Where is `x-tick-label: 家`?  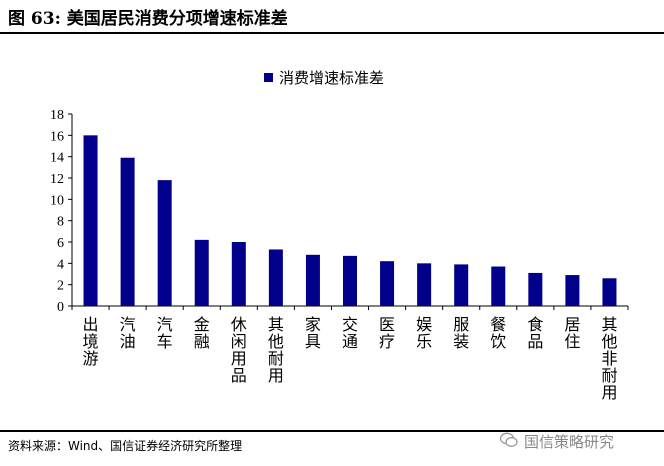
x-tick-label: 家 is located at coordinates (313, 324).